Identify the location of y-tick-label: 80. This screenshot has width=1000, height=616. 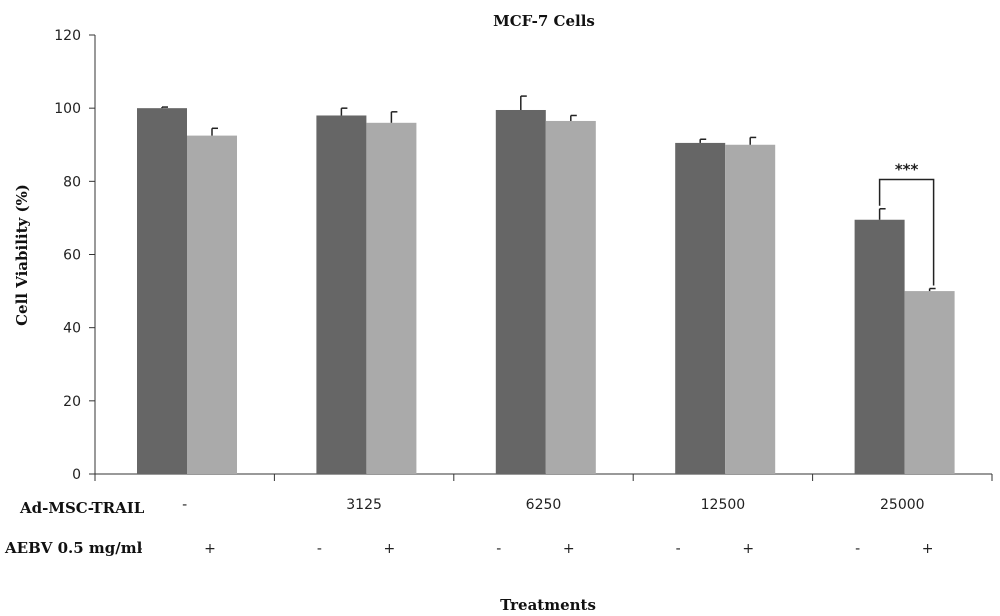
(72, 182).